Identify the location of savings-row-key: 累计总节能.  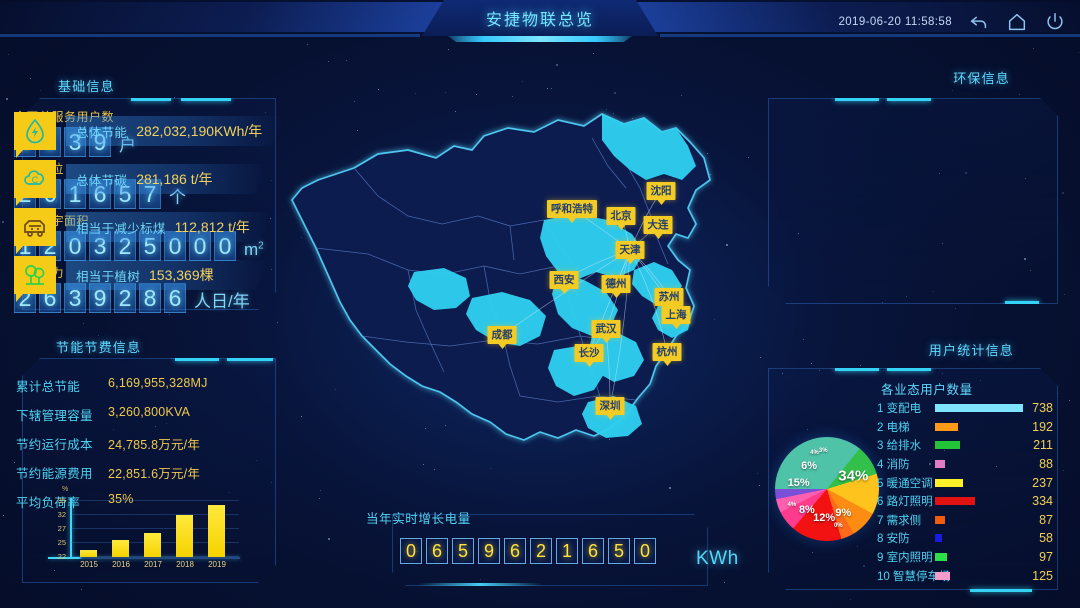
(48, 387).